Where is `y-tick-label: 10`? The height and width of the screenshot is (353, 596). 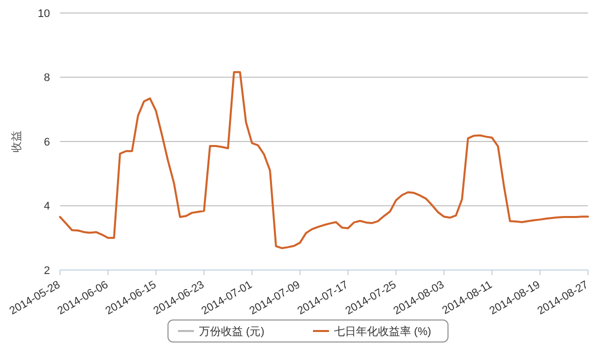 y-tick-label: 10 is located at coordinates (44, 14).